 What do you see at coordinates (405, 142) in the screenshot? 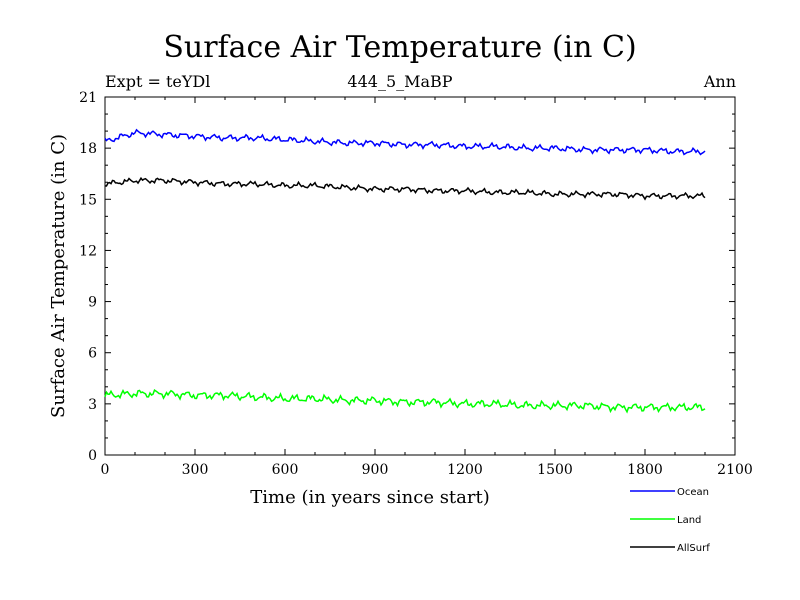
I see `series-line-ocean` at bounding box center [405, 142].